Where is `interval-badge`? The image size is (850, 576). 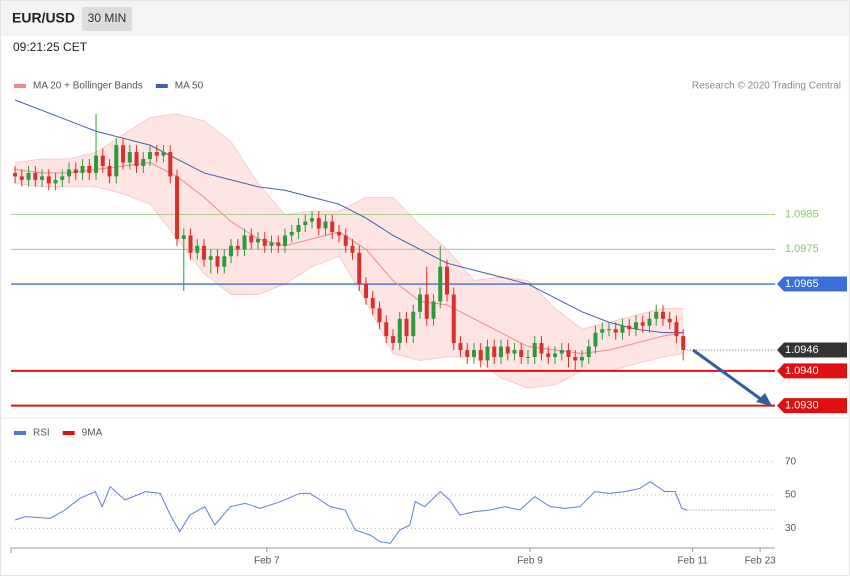 interval-badge is located at coordinates (107, 19).